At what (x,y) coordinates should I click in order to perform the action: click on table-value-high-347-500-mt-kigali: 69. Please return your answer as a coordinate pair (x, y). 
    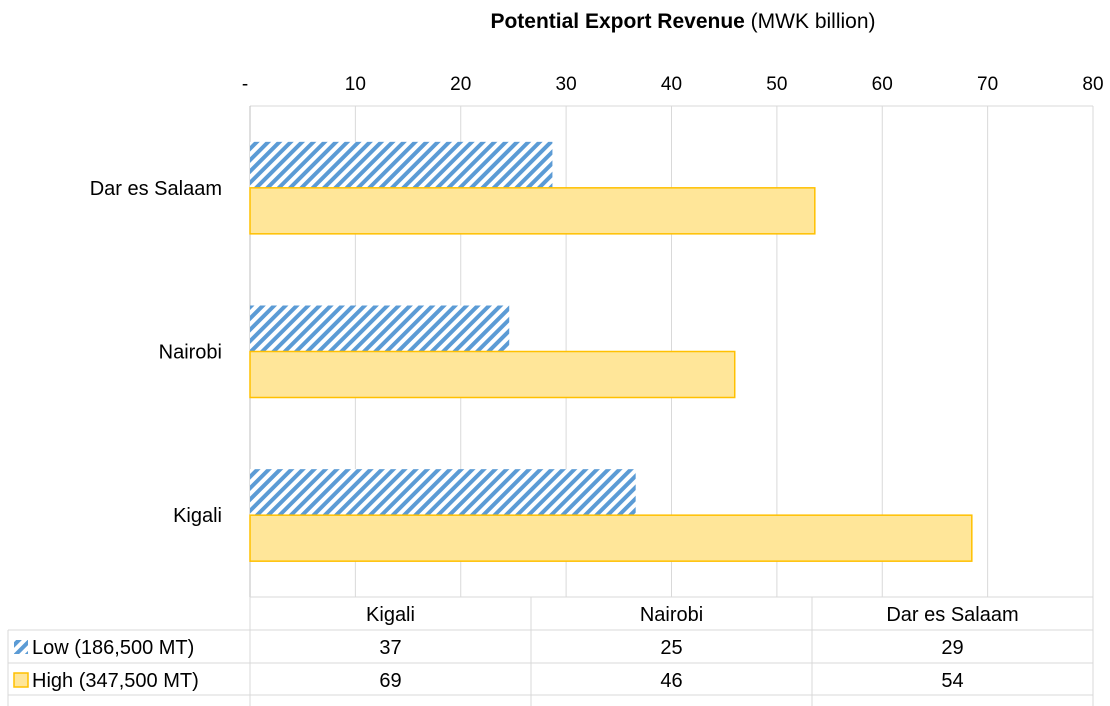
    Looking at the image, I should click on (390, 681).